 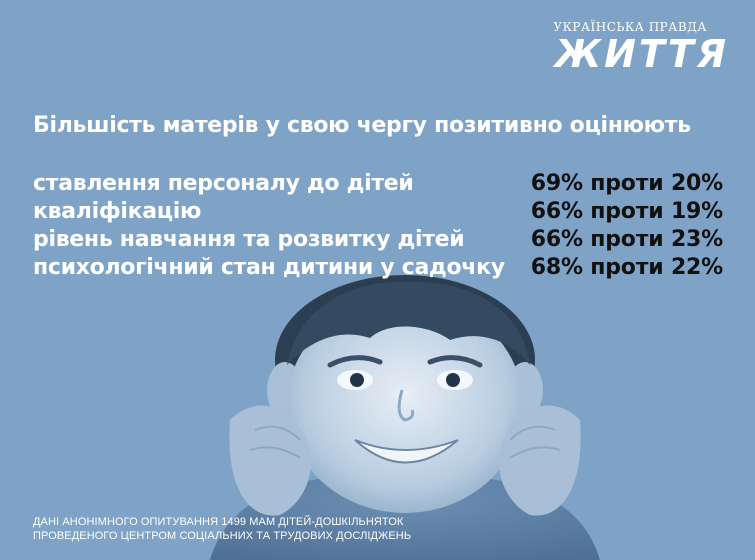 What do you see at coordinates (626, 239) in the screenshot?
I see `stat-value: 66% проти 23%` at bounding box center [626, 239].